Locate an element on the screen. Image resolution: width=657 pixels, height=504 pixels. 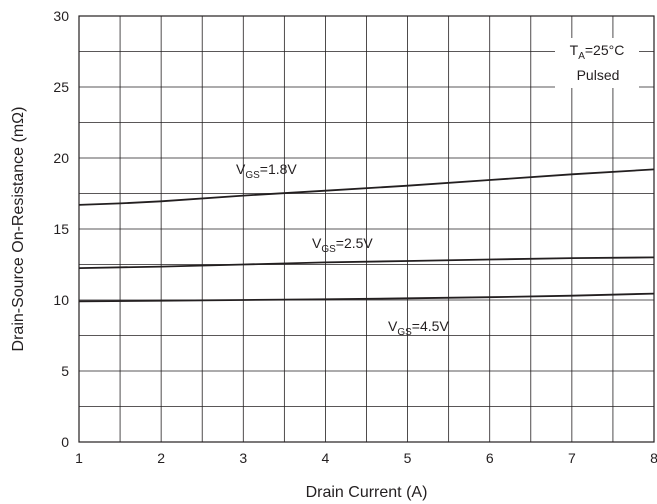
y-tick-label: 0 is located at coordinates (65, 442).